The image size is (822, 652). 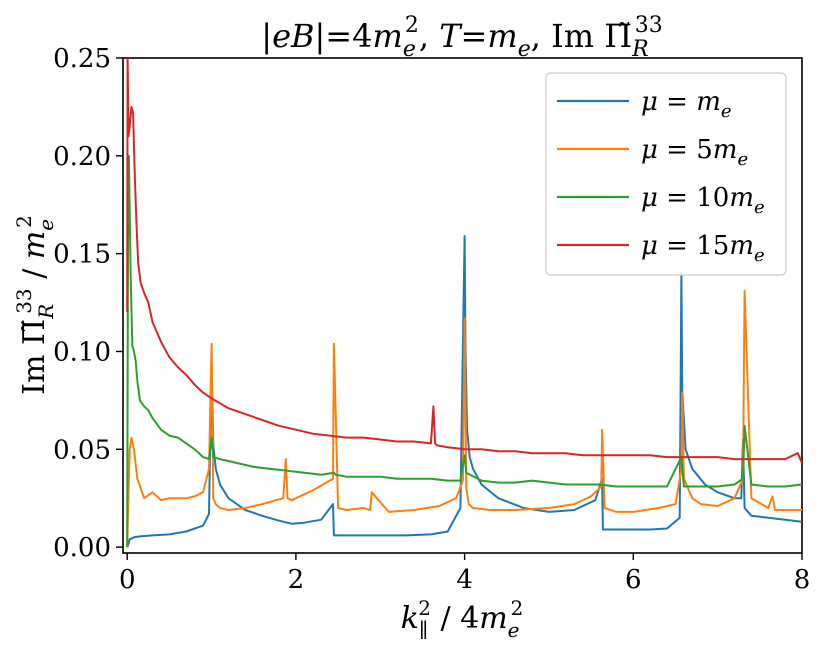 What do you see at coordinates (296, 580) in the screenshot?
I see `x-tick-label: 2` at bounding box center [296, 580].